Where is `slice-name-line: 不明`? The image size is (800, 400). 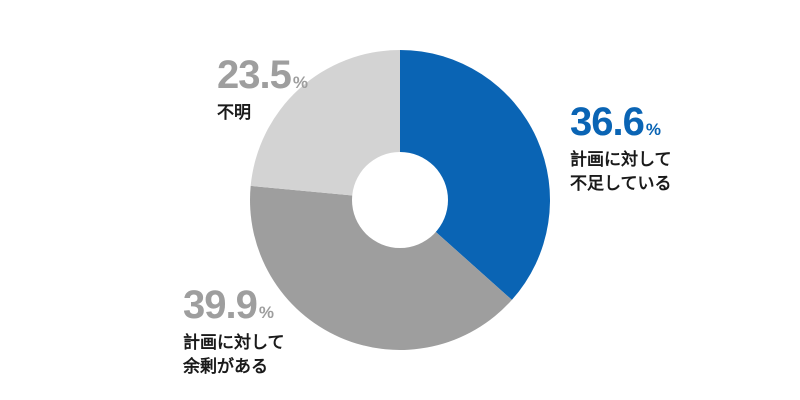
slice-name-line: 不明 is located at coordinates (234, 113).